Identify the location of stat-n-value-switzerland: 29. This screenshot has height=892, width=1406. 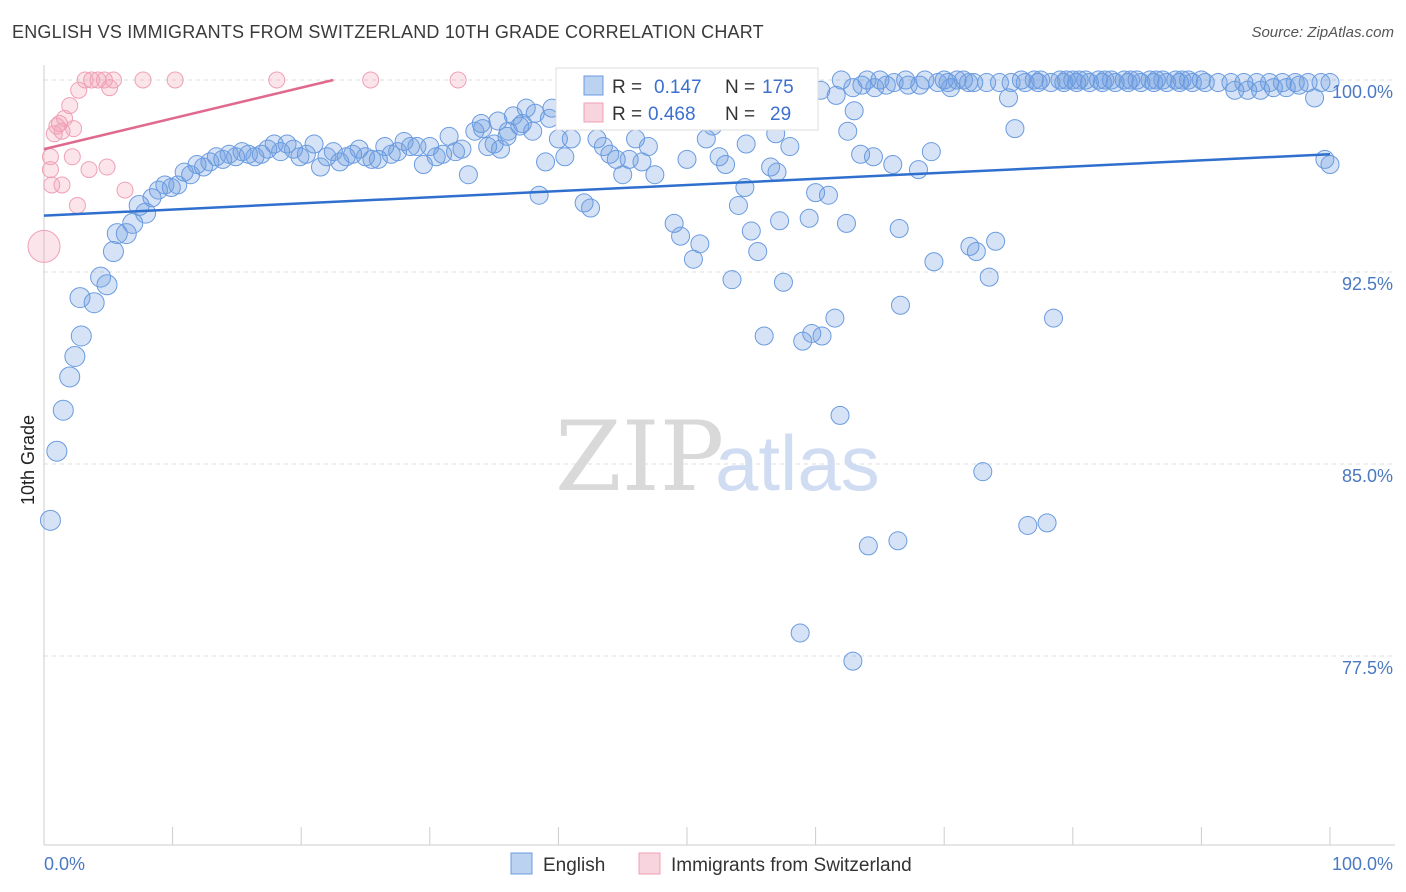
(780, 114).